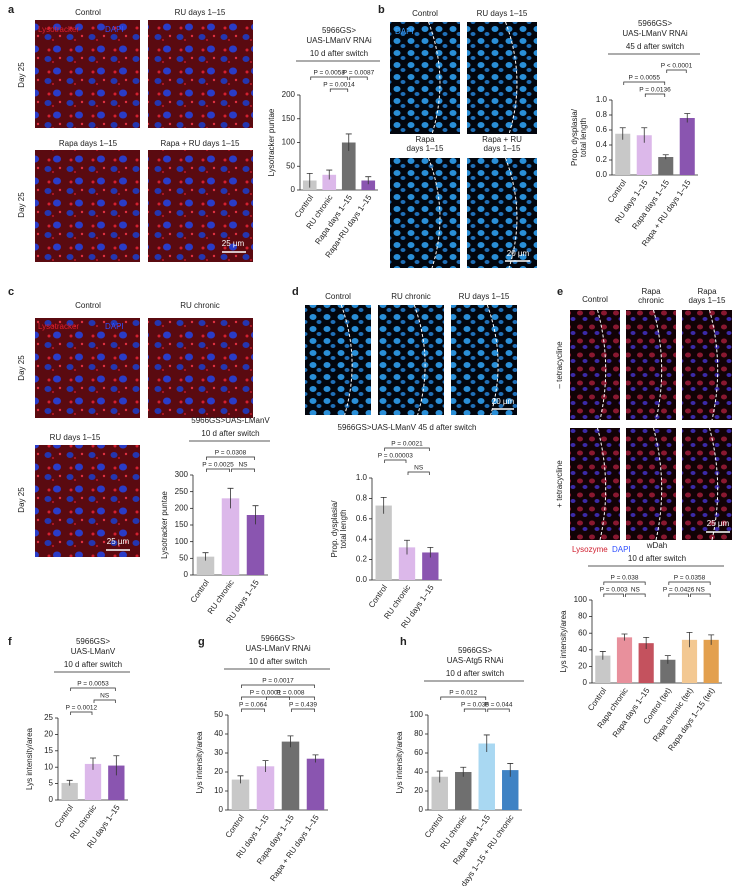  Describe the element at coordinates (329, 73) in the screenshot. I see `significance-label: P = 0.0058` at that location.